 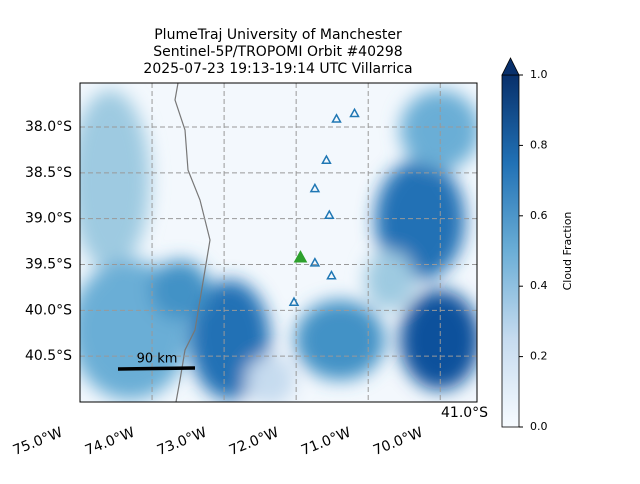 What do you see at coordinates (156, 368) in the screenshot?
I see `scale-bar` at bounding box center [156, 368].